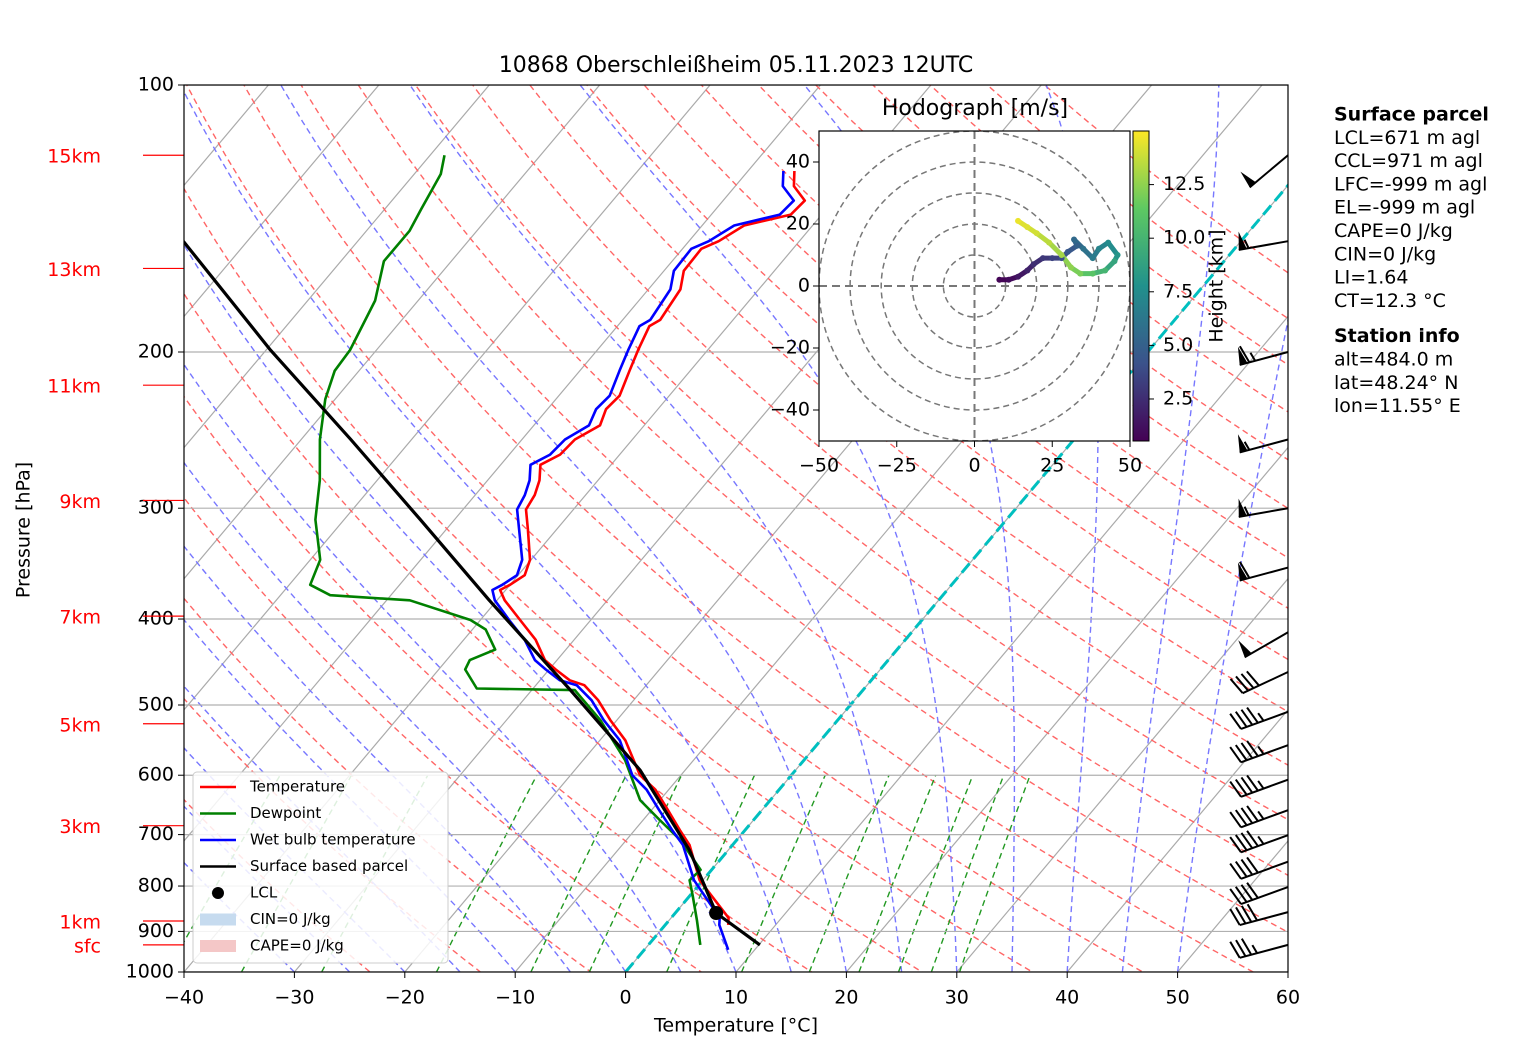  Describe the element at coordinates (80, 502) in the screenshot. I see `height-label: 9km` at that location.